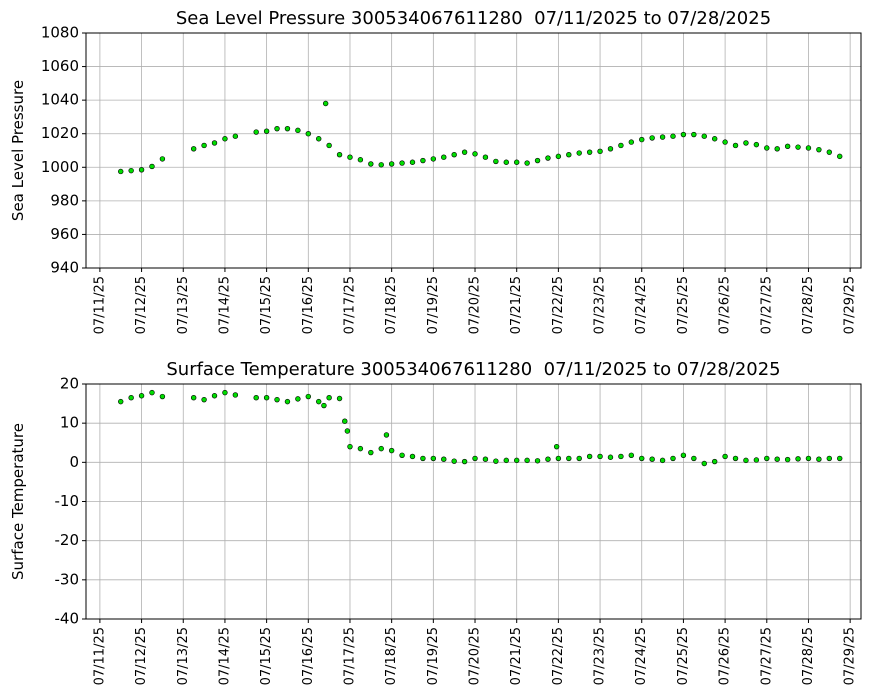  Describe the element at coordinates (60, 66) in the screenshot. I see `y-tick-label: 1060` at that location.